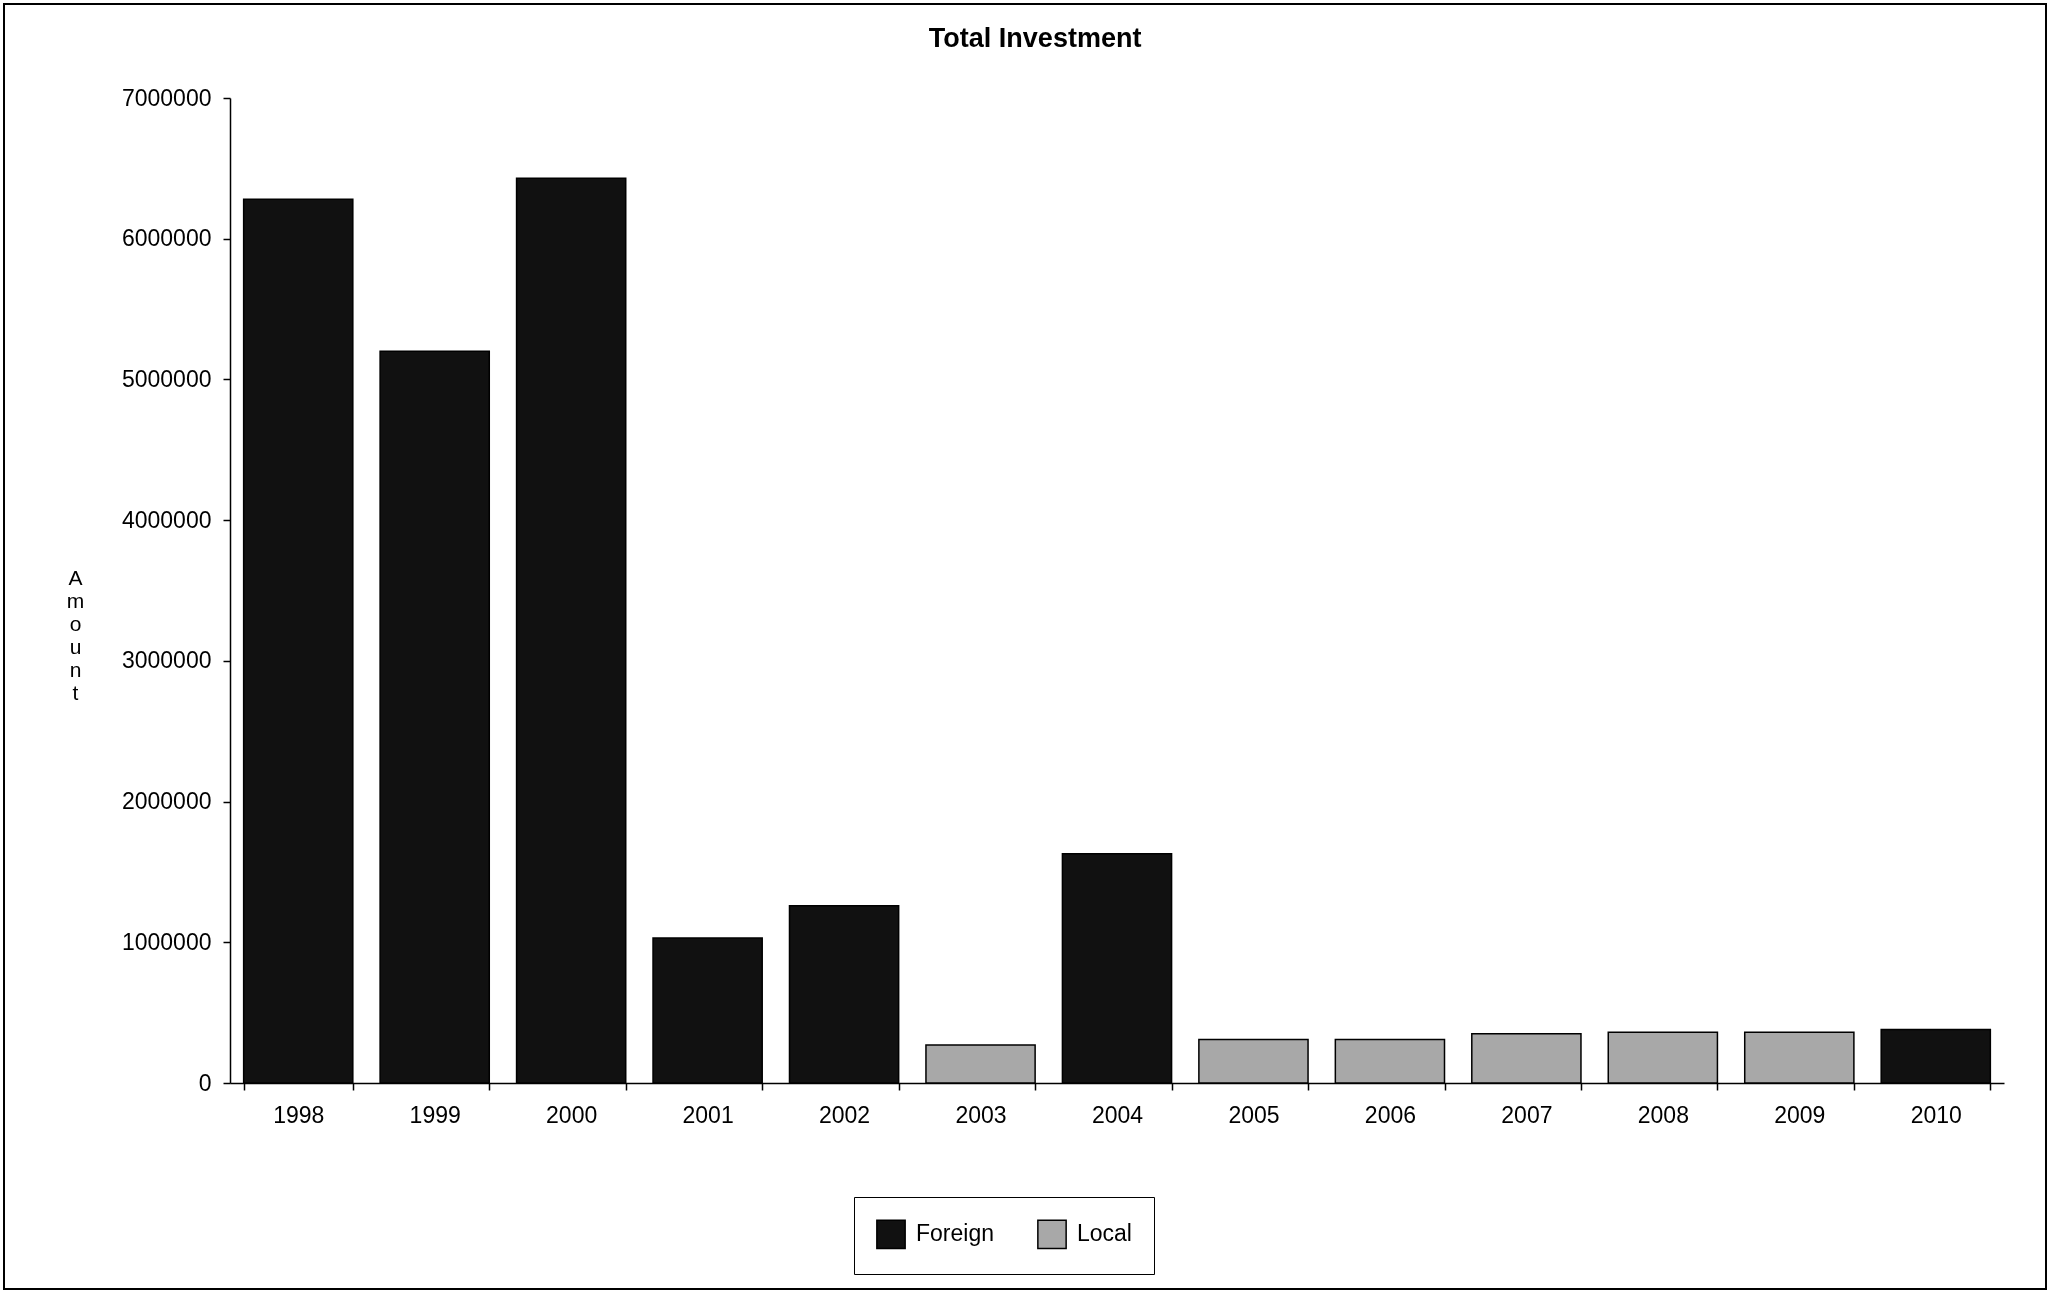 The width and height of the screenshot is (2054, 1291). Describe the element at coordinates (166, 238) in the screenshot. I see `y-tick-label: 6000000` at that location.